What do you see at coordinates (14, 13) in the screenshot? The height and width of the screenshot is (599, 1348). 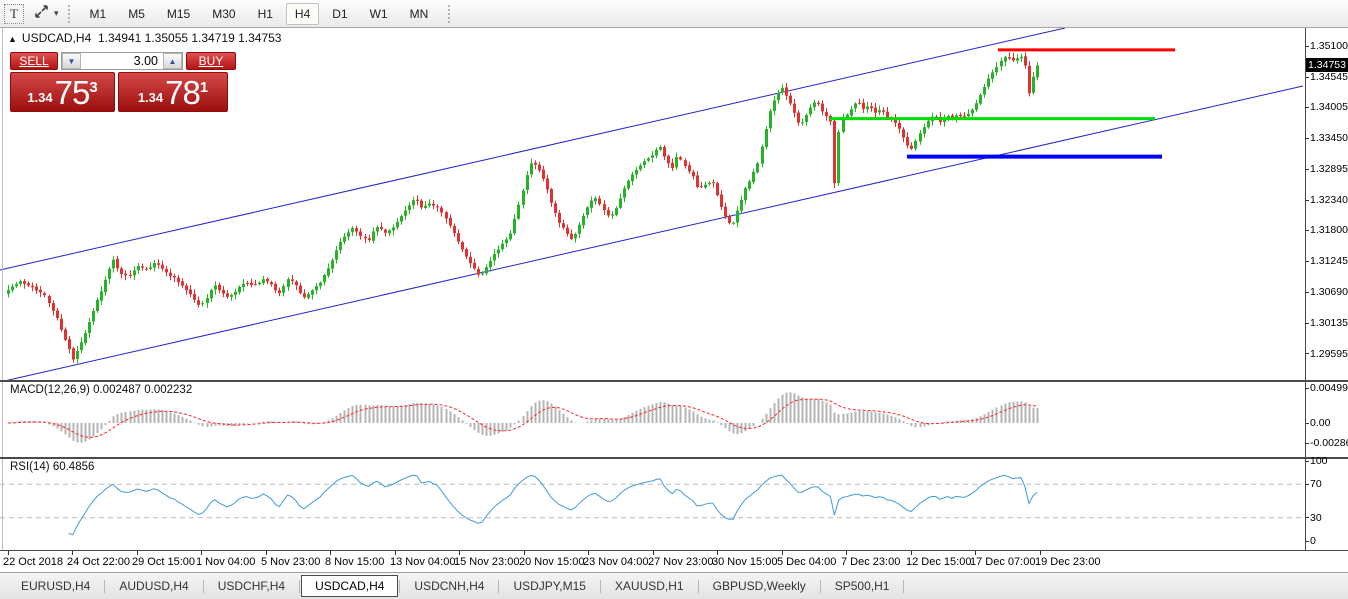 I see `text-tool-button: T` at bounding box center [14, 13].